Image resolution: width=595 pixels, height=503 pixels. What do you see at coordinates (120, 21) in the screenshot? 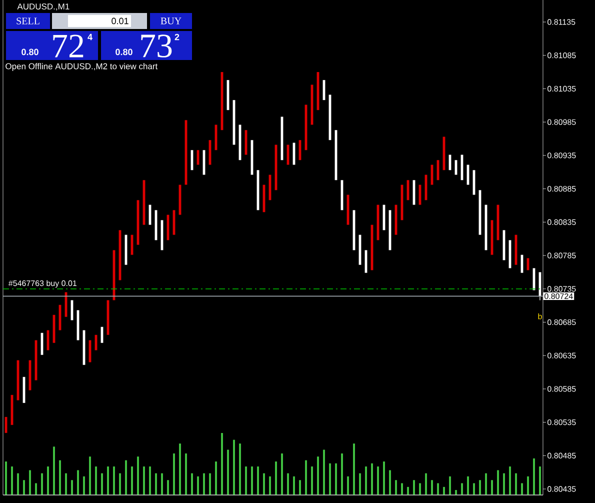
I see `annotation: 0.01` at bounding box center [120, 21].